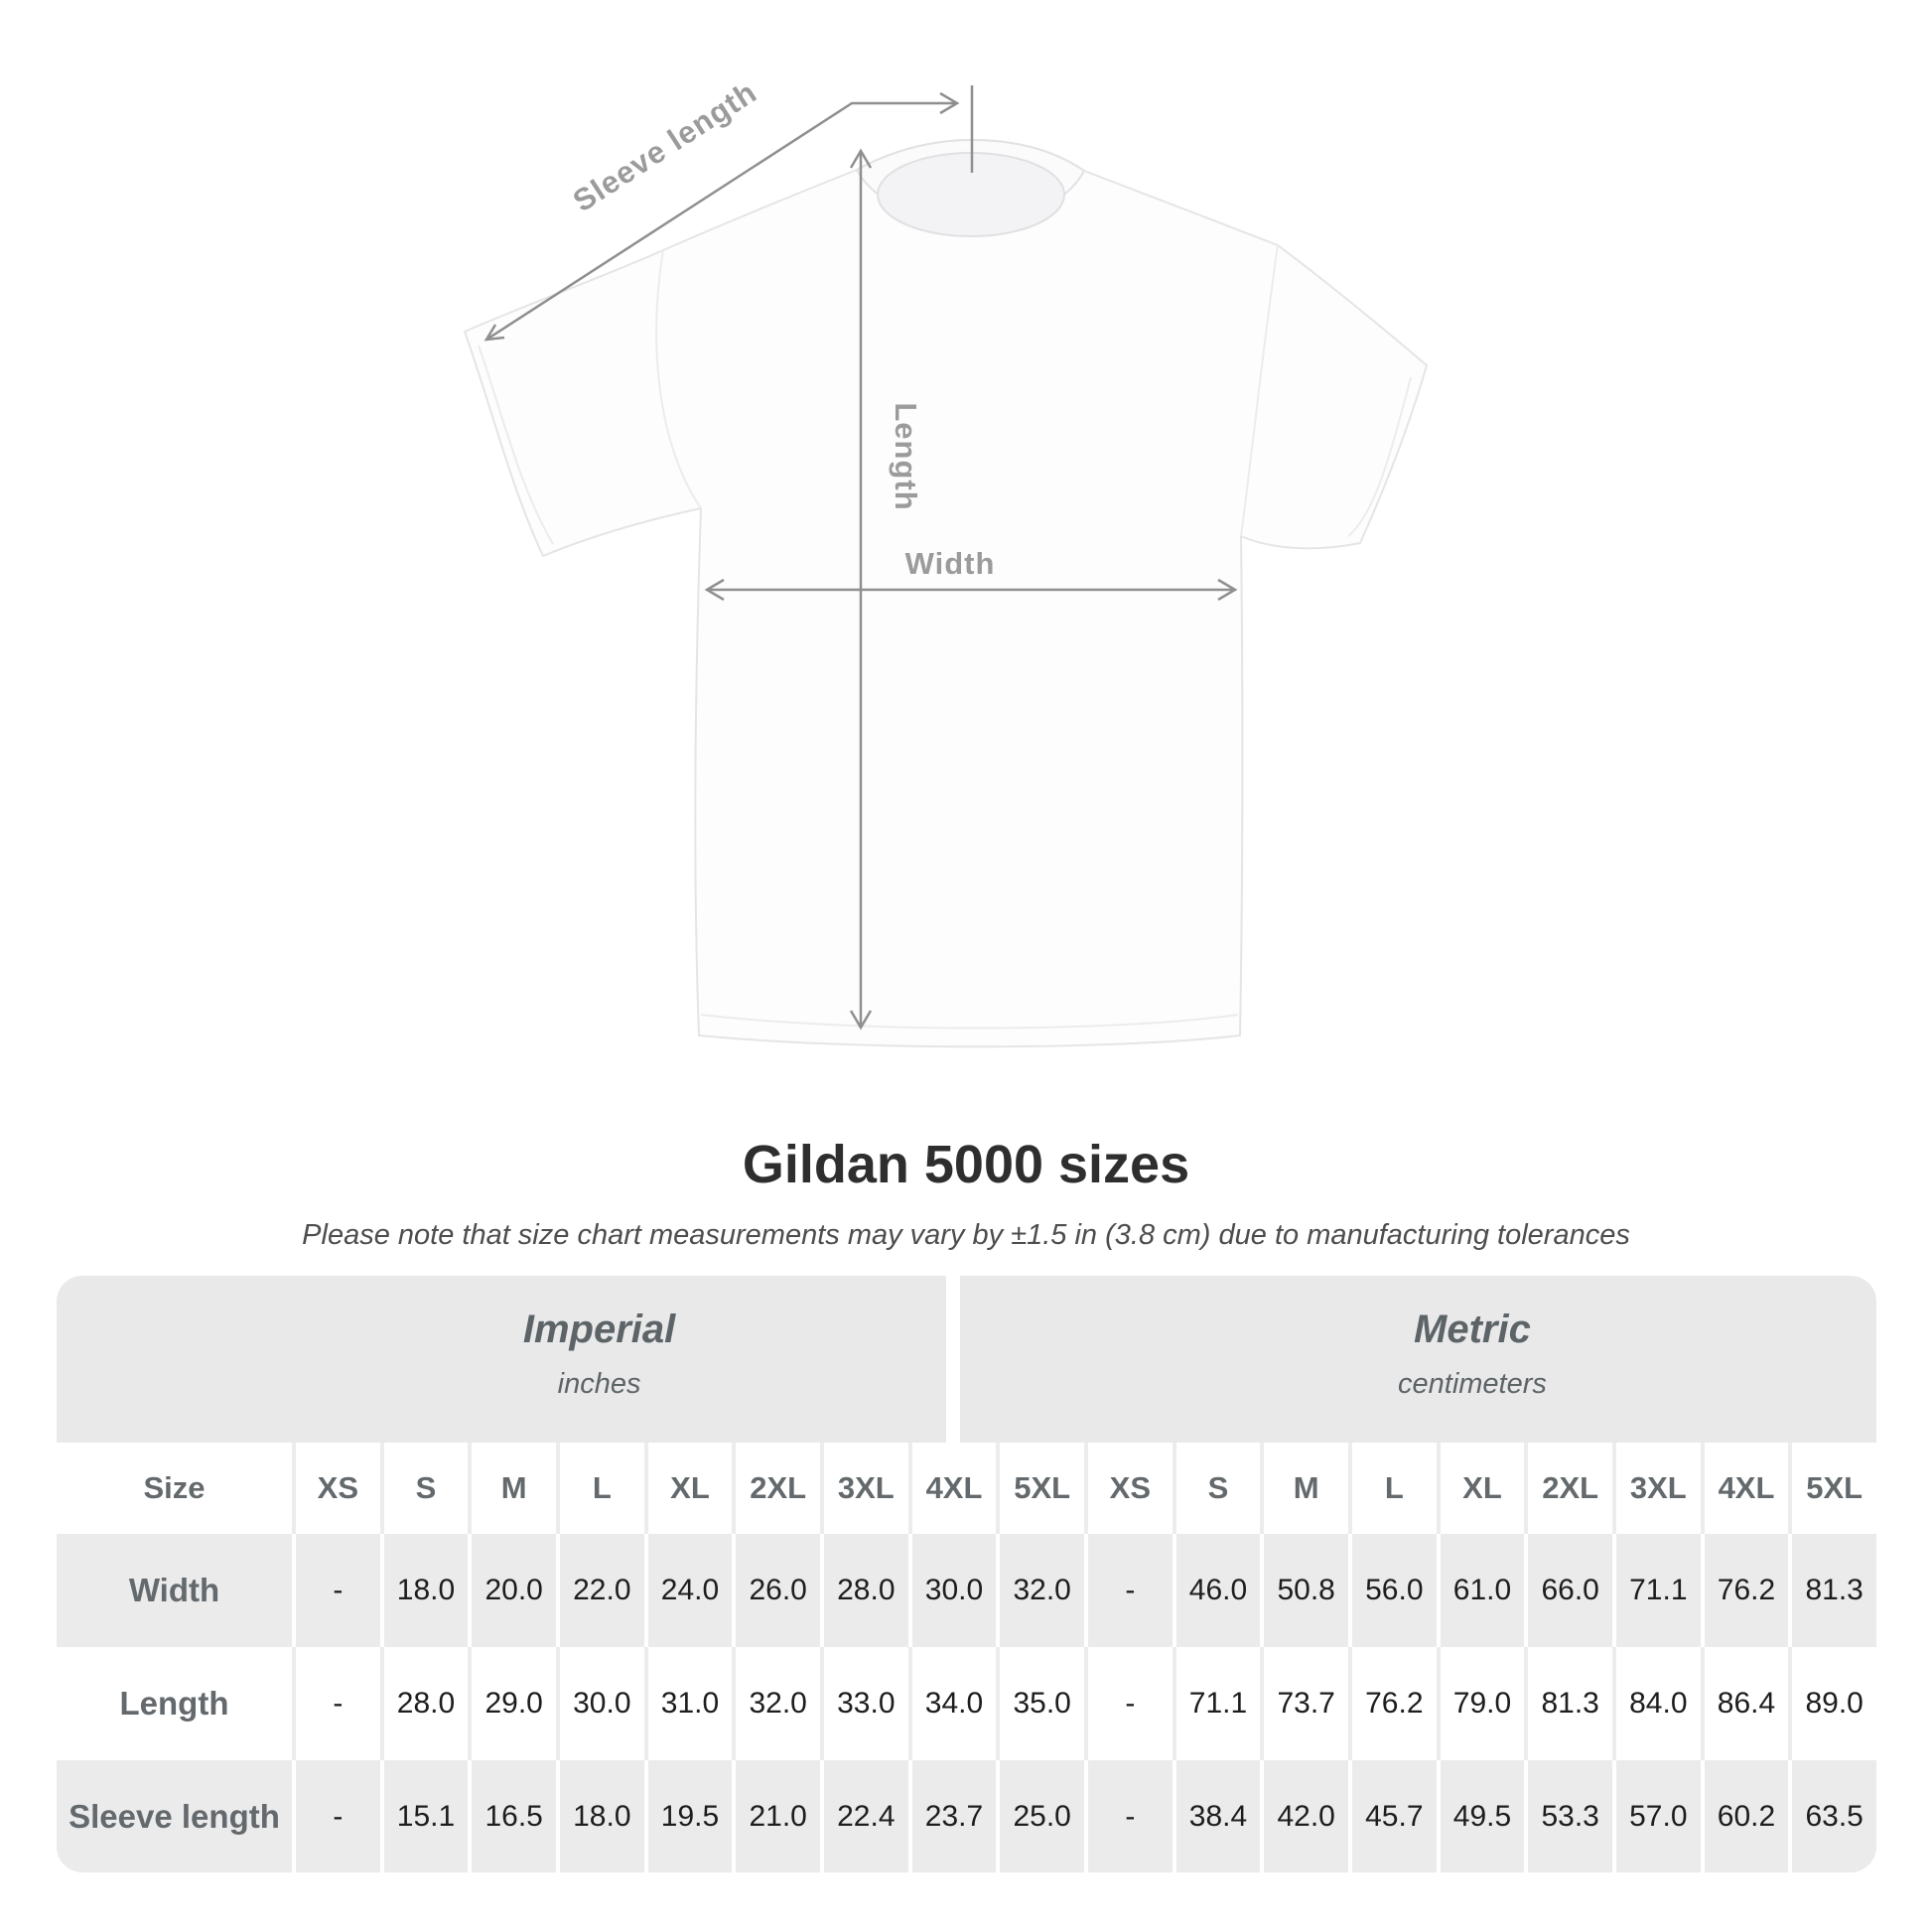  Describe the element at coordinates (1480, 1816) in the screenshot. I see `table-cell: 49.5` at that location.